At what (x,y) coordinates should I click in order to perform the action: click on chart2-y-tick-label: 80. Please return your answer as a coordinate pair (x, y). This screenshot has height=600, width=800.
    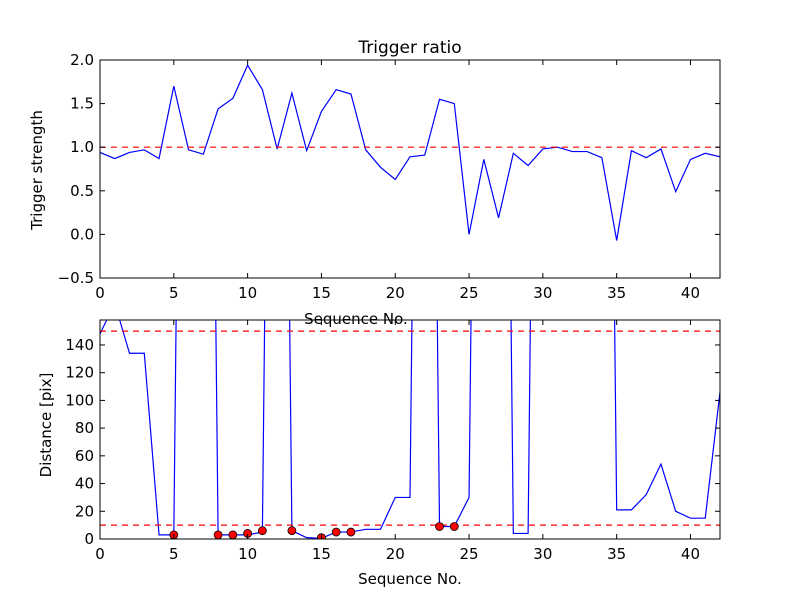
    Looking at the image, I should click on (84, 428).